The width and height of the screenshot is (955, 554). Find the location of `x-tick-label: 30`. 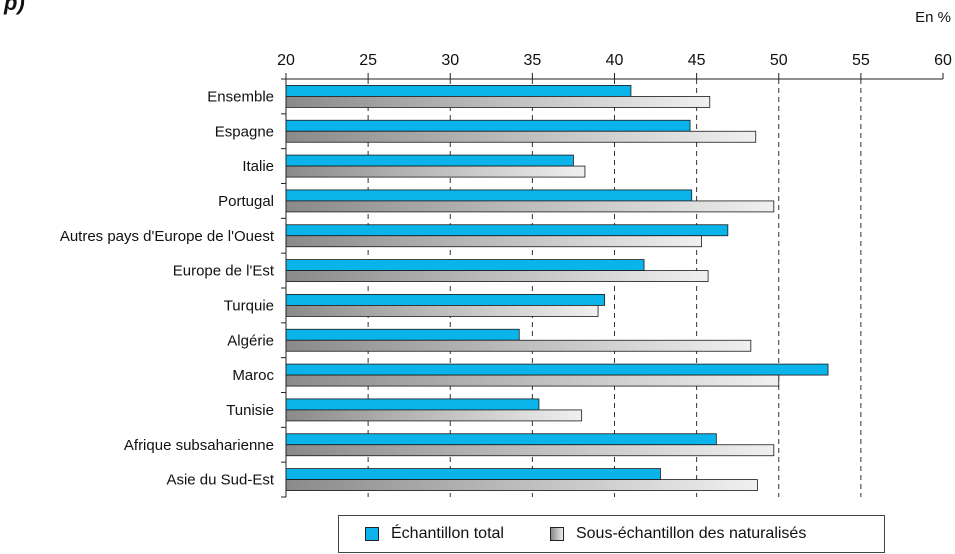

x-tick-label: 30 is located at coordinates (450, 60).